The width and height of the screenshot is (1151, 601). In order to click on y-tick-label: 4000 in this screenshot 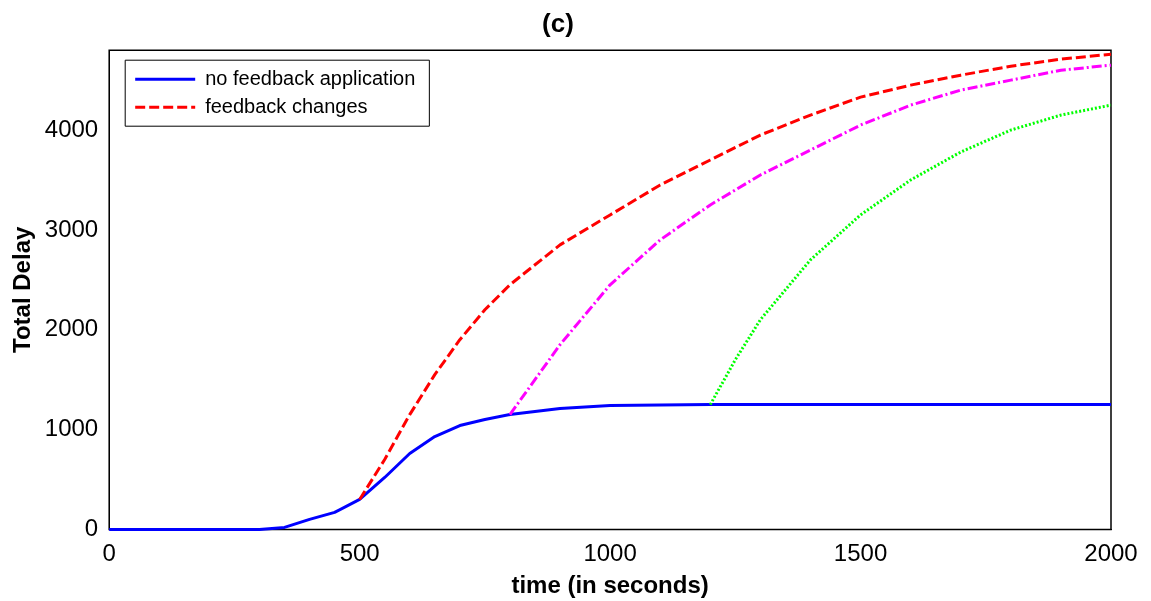, I will do `click(71, 128)`.